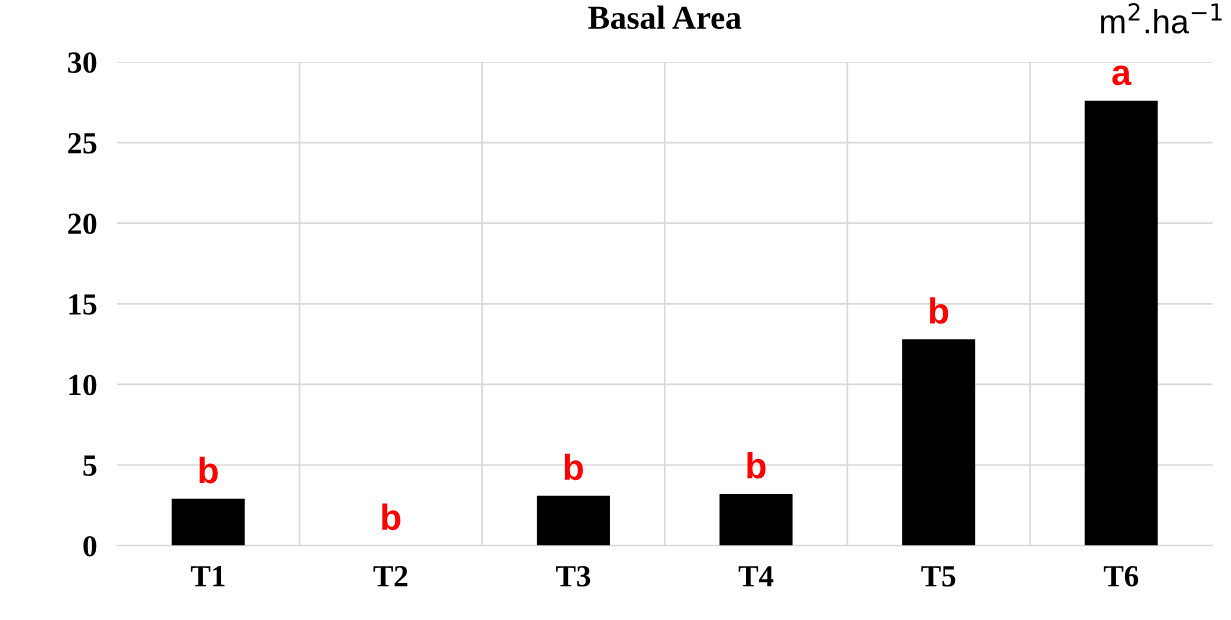 The width and height of the screenshot is (1231, 620). I want to click on annotation: a, so click(1122, 75).